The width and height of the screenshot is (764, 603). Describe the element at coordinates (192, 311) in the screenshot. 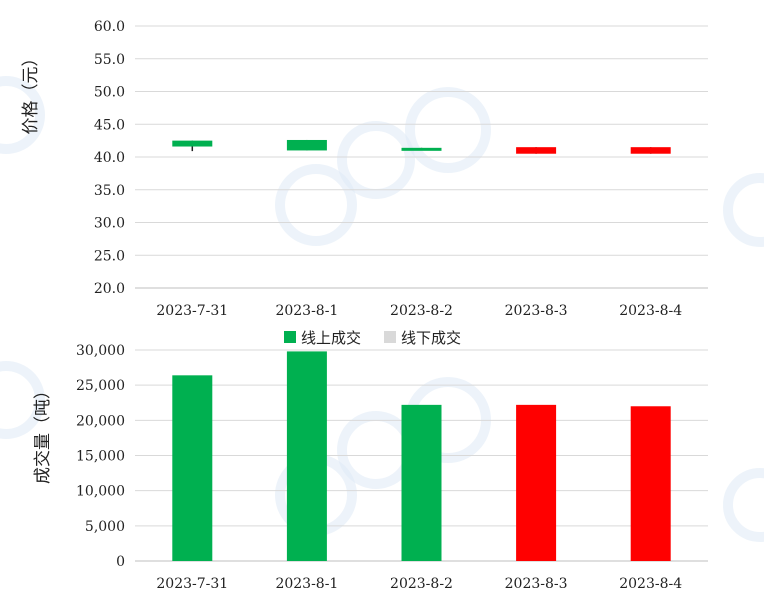

I see `price-x-tick-label: 2023-7-31` at that location.